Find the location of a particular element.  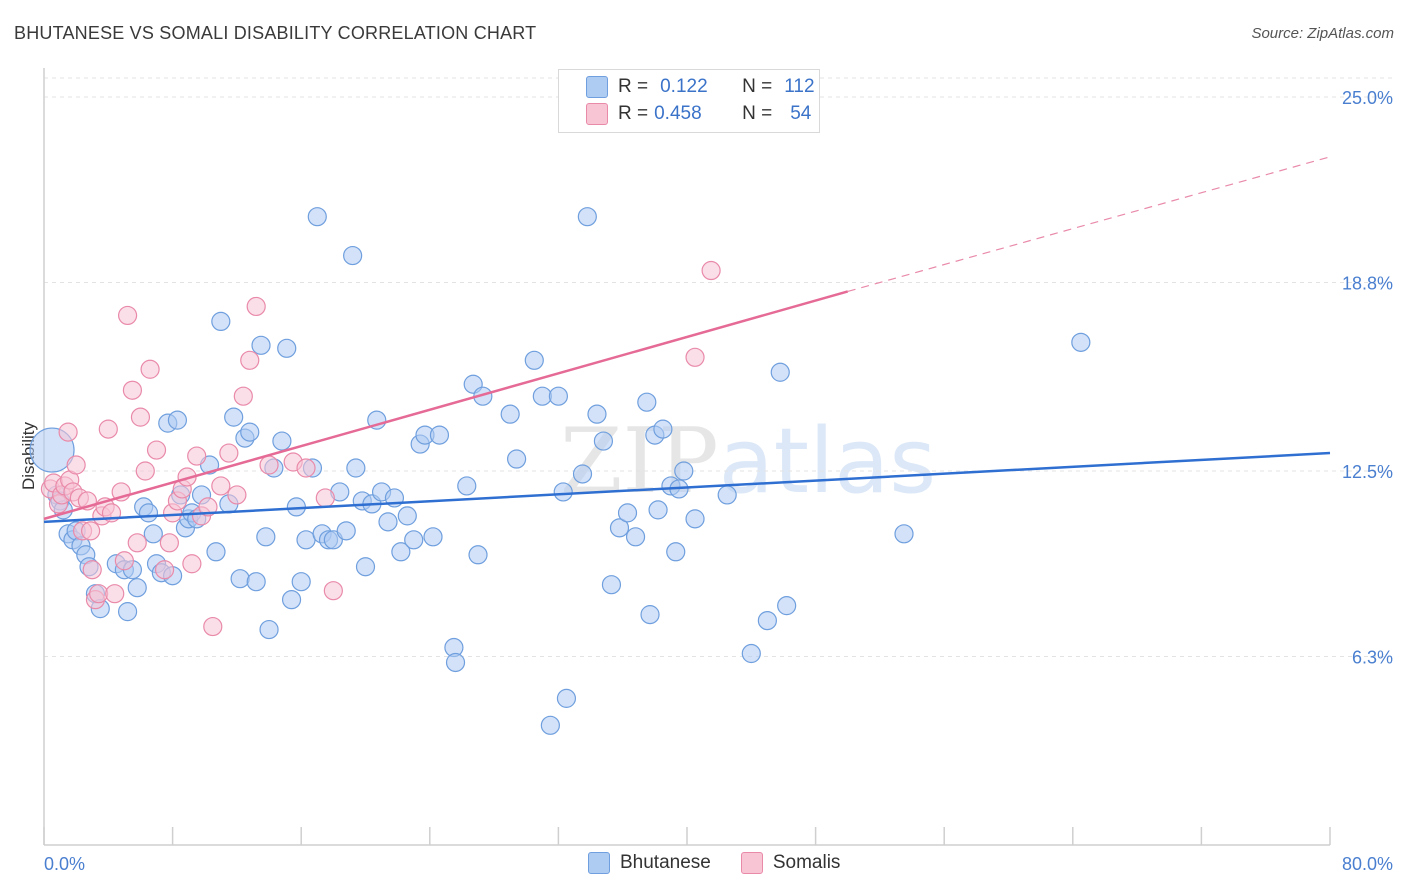

x-tick-label: 80.0% is located at coordinates (1367, 864).